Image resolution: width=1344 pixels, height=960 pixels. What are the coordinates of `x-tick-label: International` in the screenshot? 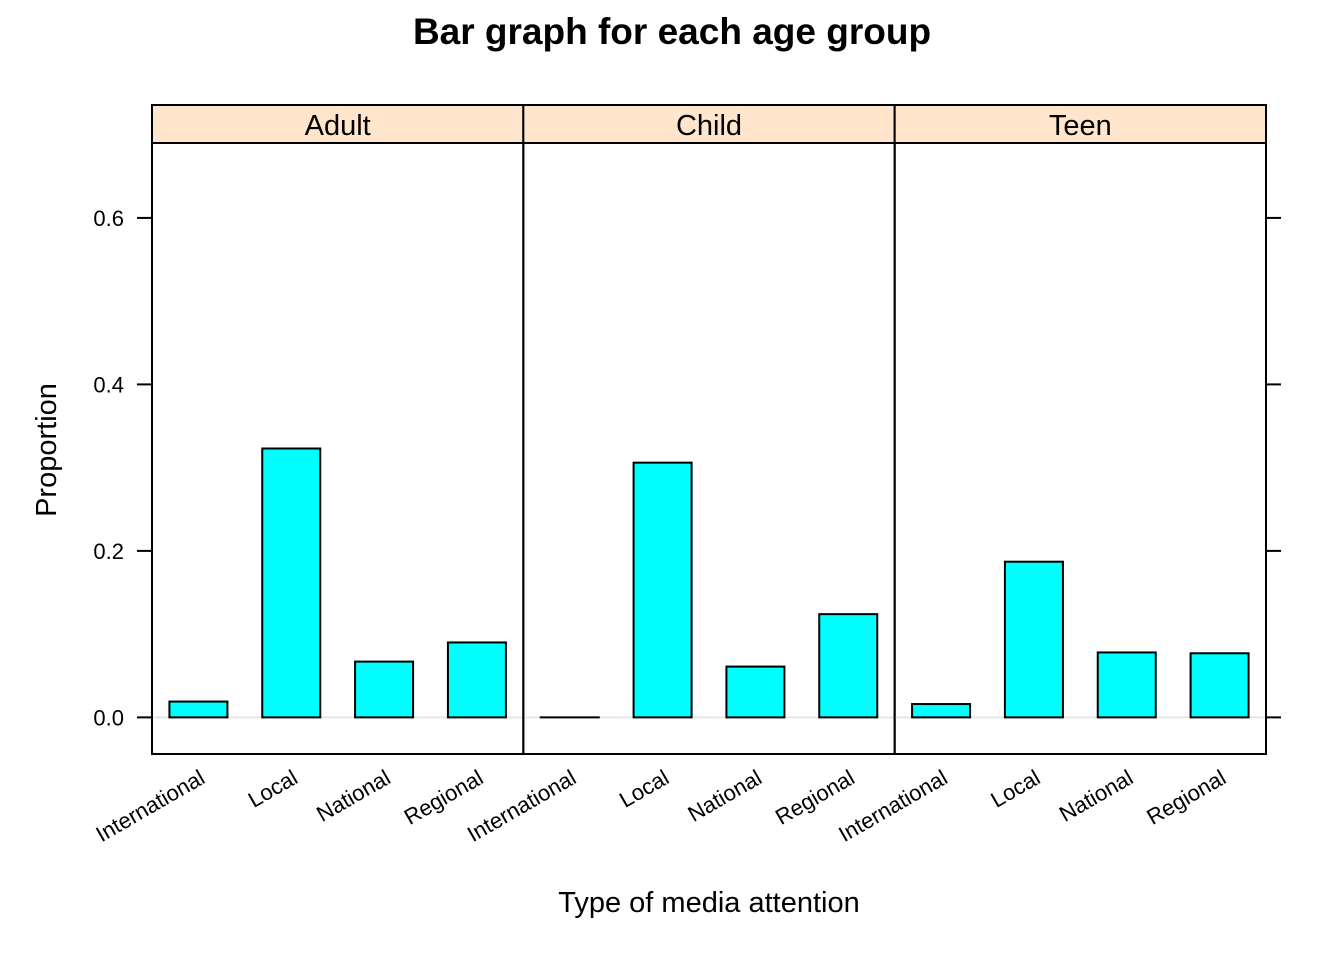 It's located at (150, 806).